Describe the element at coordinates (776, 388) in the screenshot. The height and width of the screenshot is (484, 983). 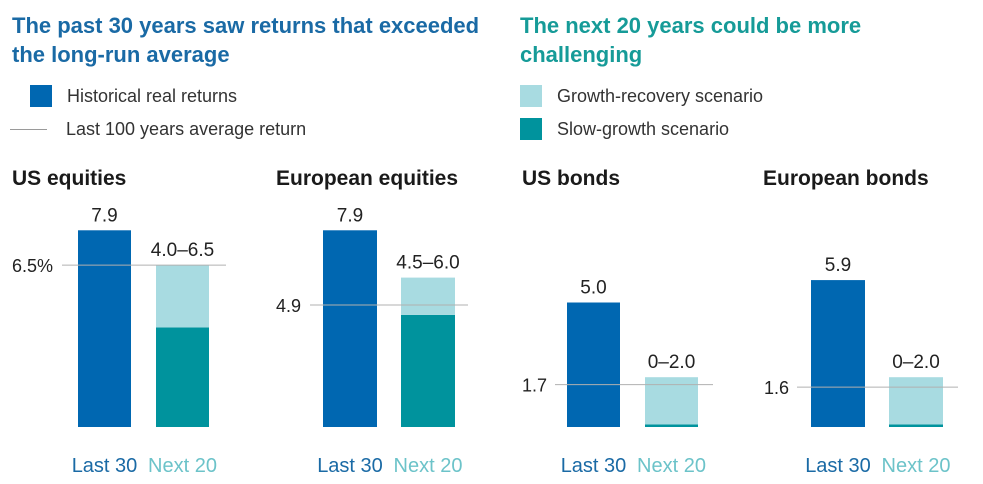
I see `average-value-label: 1.6` at that location.